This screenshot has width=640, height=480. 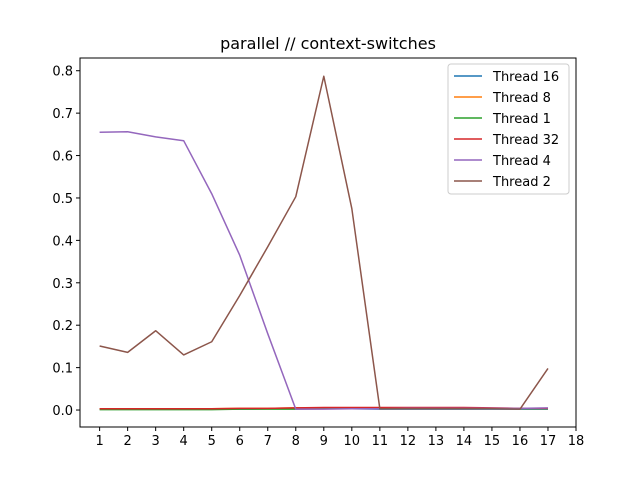 What do you see at coordinates (184, 441) in the screenshot?
I see `x-tick-label: 4` at bounding box center [184, 441].